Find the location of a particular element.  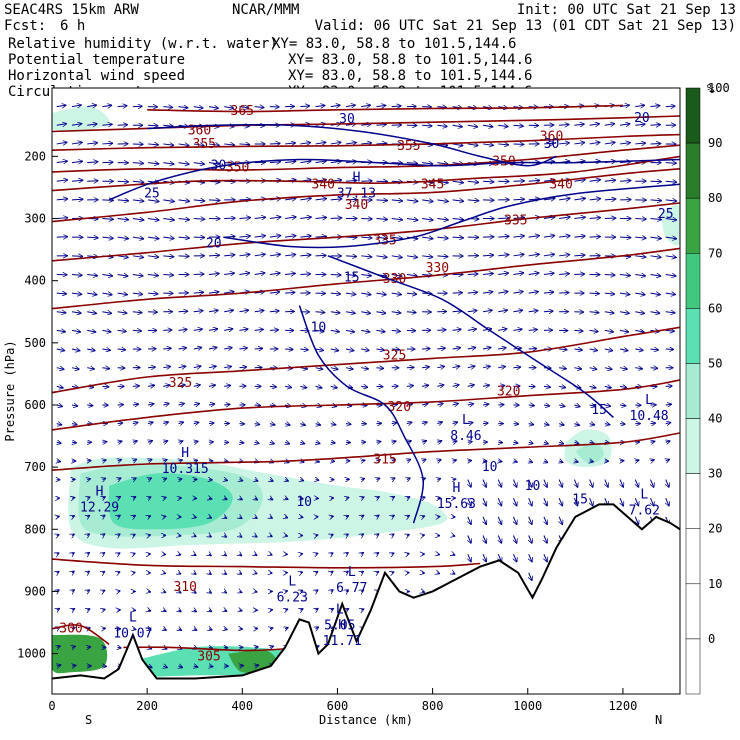

y-axis-label: Pressure (hPa) is located at coordinates (10, 390).